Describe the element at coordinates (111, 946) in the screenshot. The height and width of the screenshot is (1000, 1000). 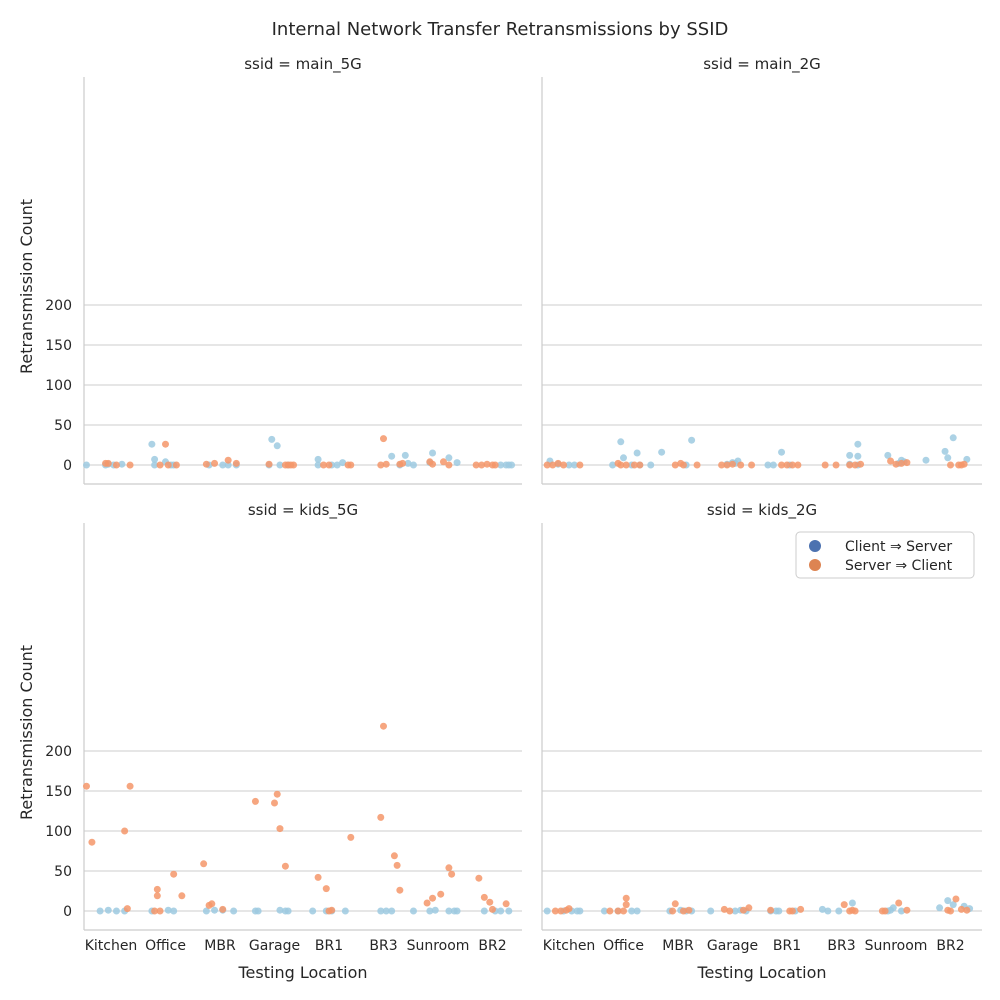
I see `x-tick-label: Kitchen` at that location.